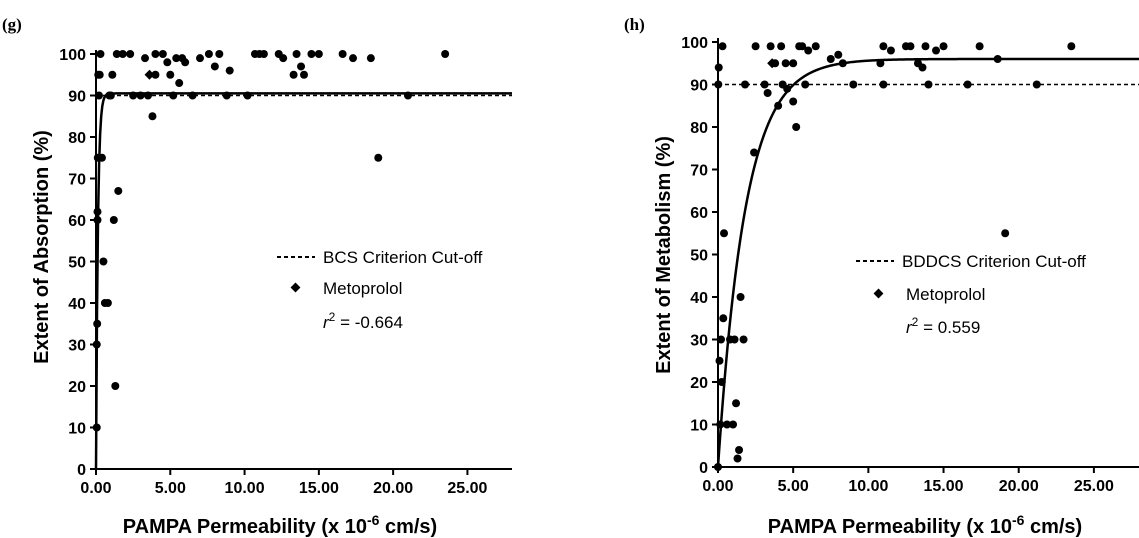 The width and height of the screenshot is (1139, 538). I want to click on y-tick-label-g: 20, so click(77, 387).